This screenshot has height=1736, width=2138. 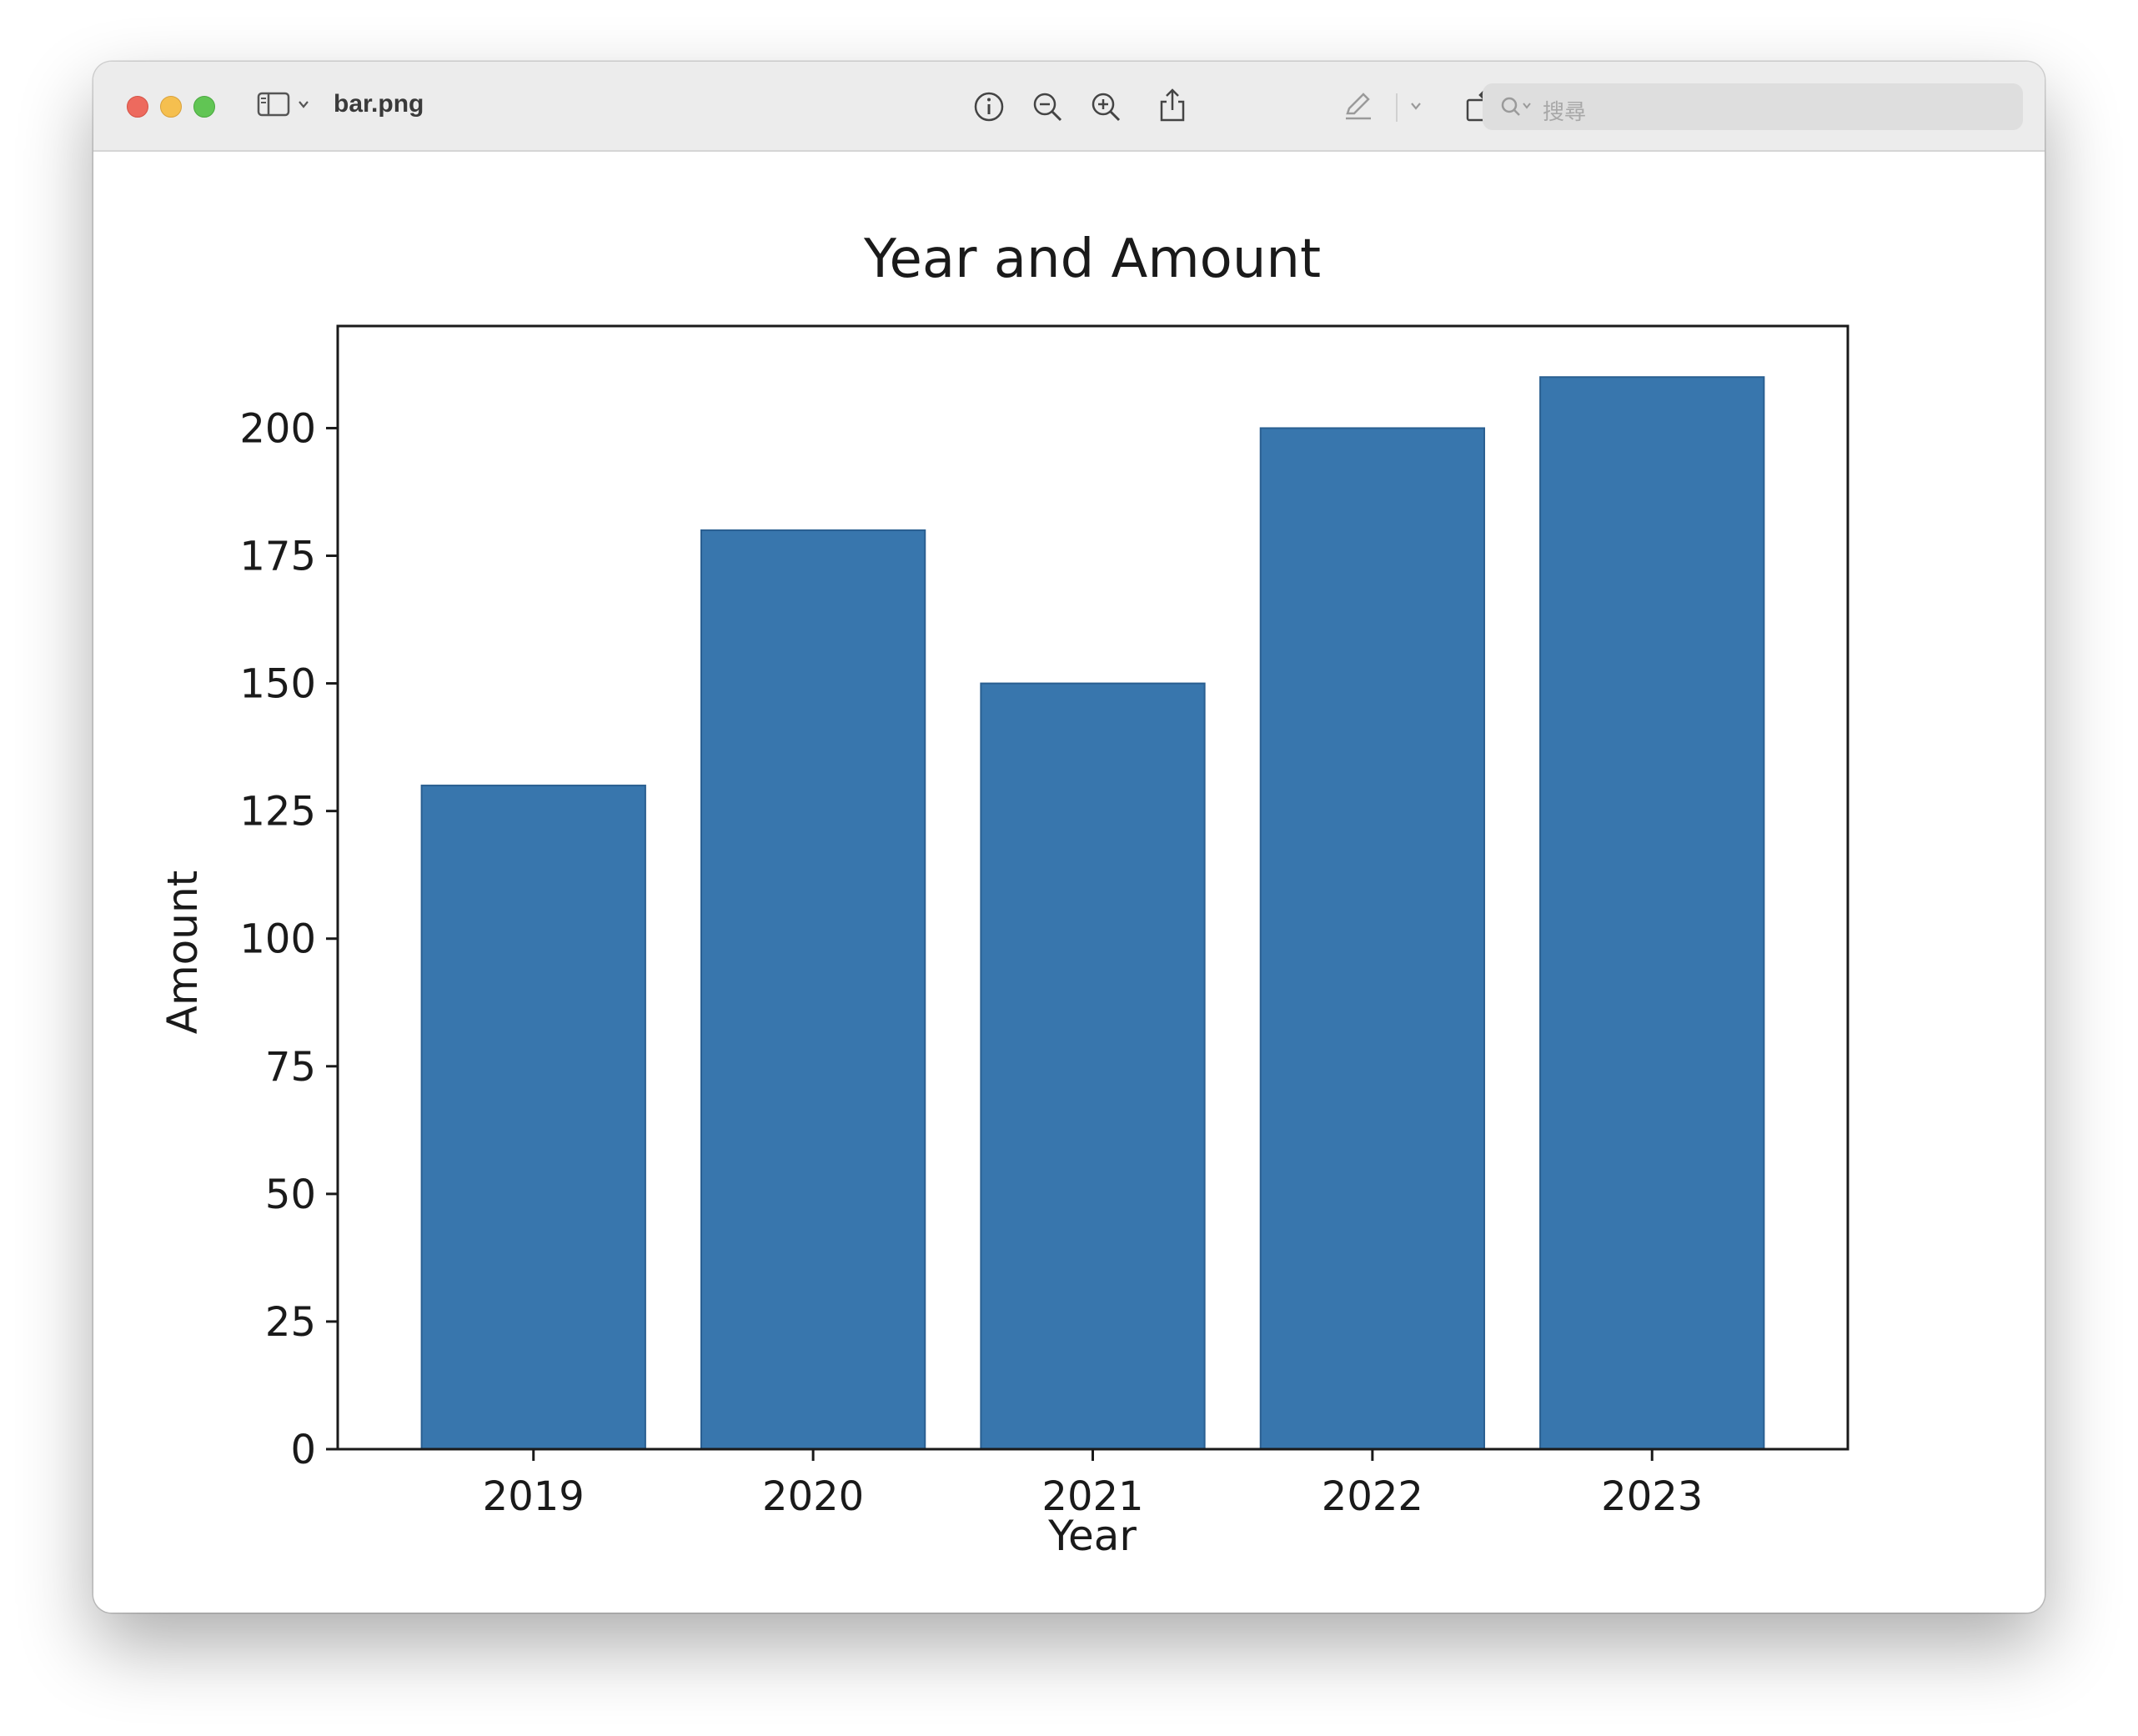 What do you see at coordinates (379, 104) in the screenshot?
I see `document-title: bar.png` at bounding box center [379, 104].